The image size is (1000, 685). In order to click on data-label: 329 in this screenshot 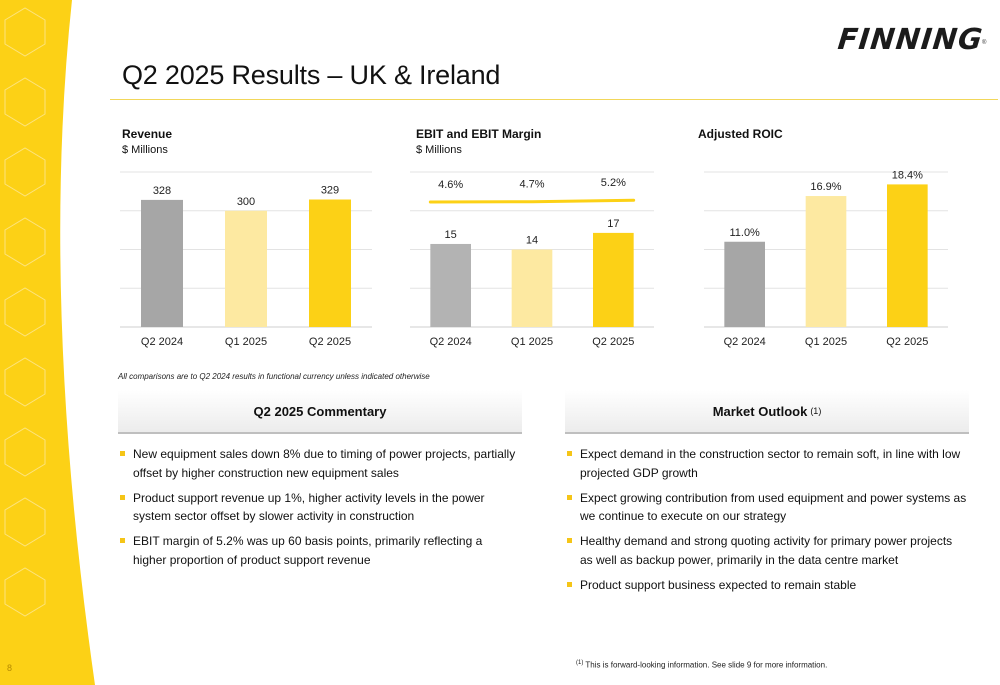, I will do `click(330, 191)`.